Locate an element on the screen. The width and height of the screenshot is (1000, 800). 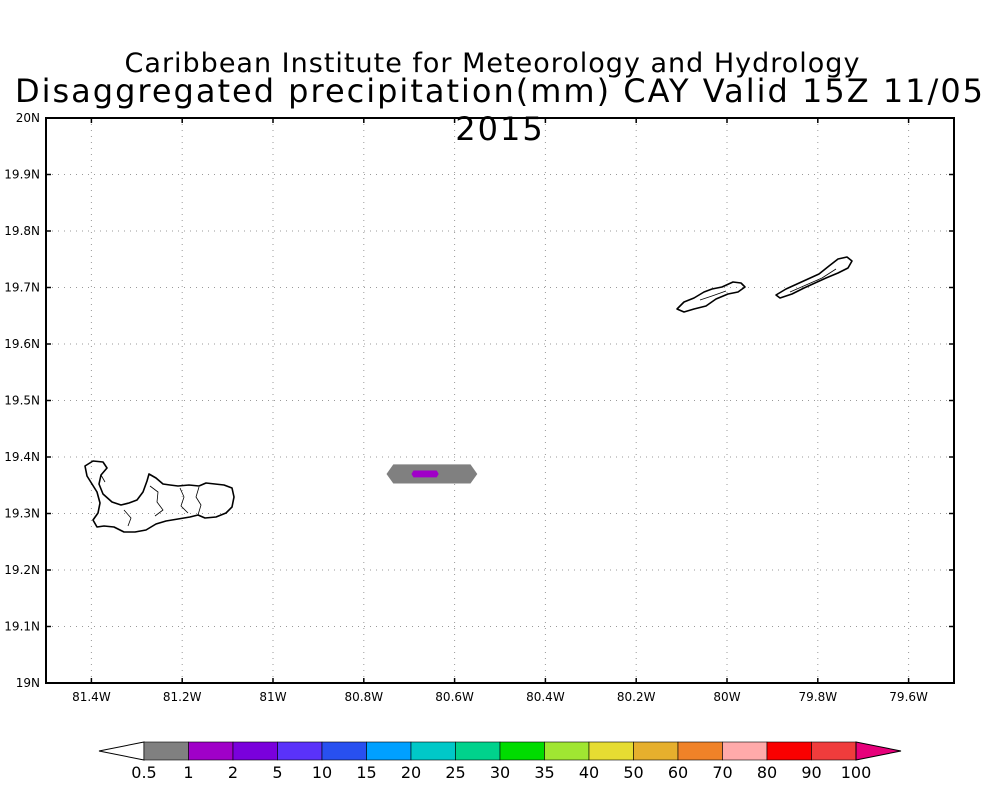
lat-tick-label: 19.1N is located at coordinates (22, 627).